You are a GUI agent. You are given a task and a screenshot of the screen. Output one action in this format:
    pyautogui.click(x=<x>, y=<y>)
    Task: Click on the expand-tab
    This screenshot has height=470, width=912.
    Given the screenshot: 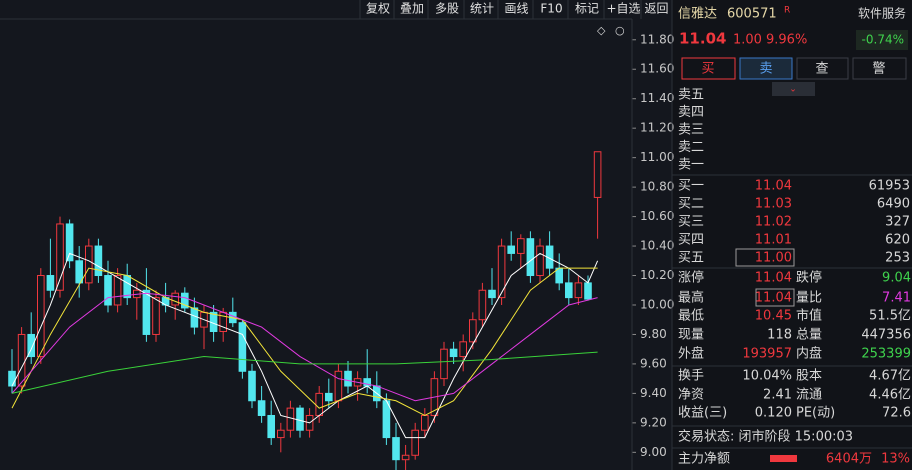 What is the action you would take?
    pyautogui.click(x=793, y=89)
    